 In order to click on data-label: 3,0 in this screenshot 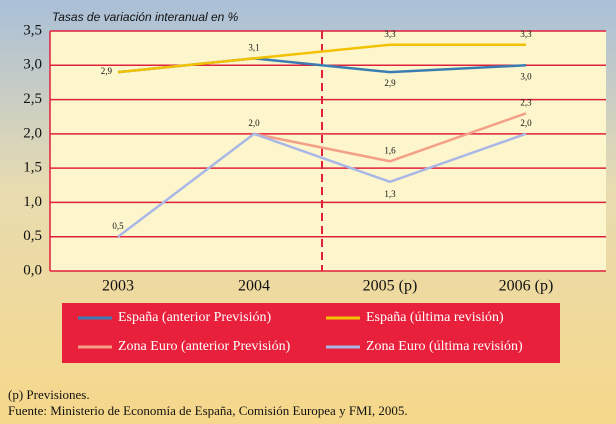, I will do `click(526, 76)`.